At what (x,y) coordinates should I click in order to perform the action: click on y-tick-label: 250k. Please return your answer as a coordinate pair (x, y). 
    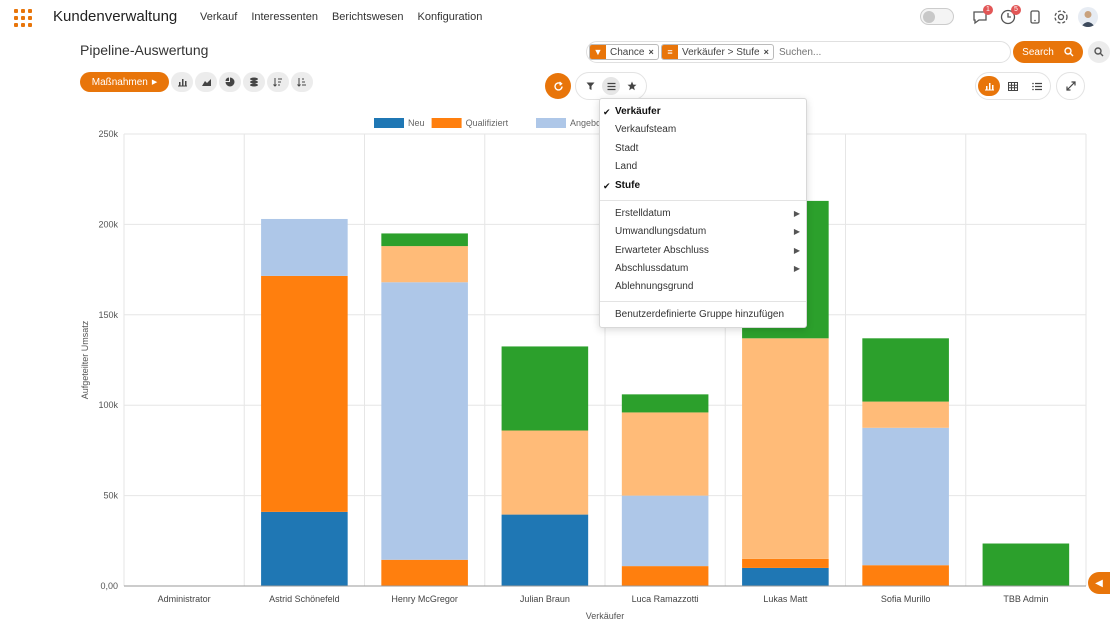
    Looking at the image, I should click on (108, 134).